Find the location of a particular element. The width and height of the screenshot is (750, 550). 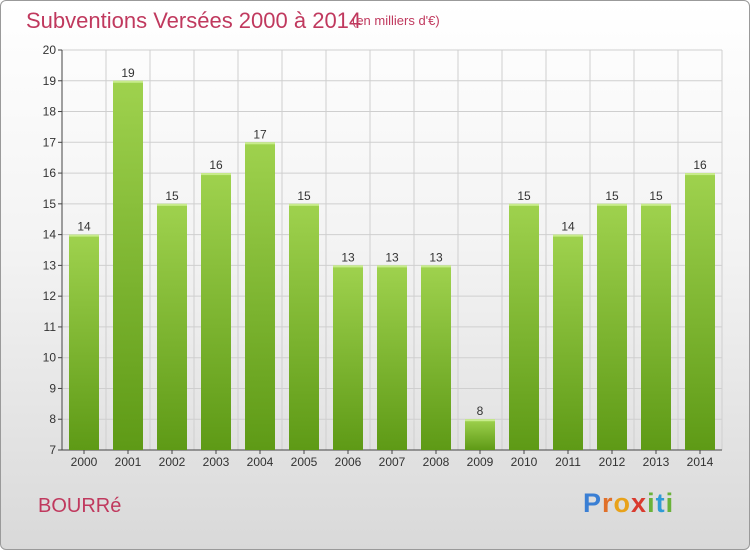

bar-value-label: 17 is located at coordinates (260, 134).